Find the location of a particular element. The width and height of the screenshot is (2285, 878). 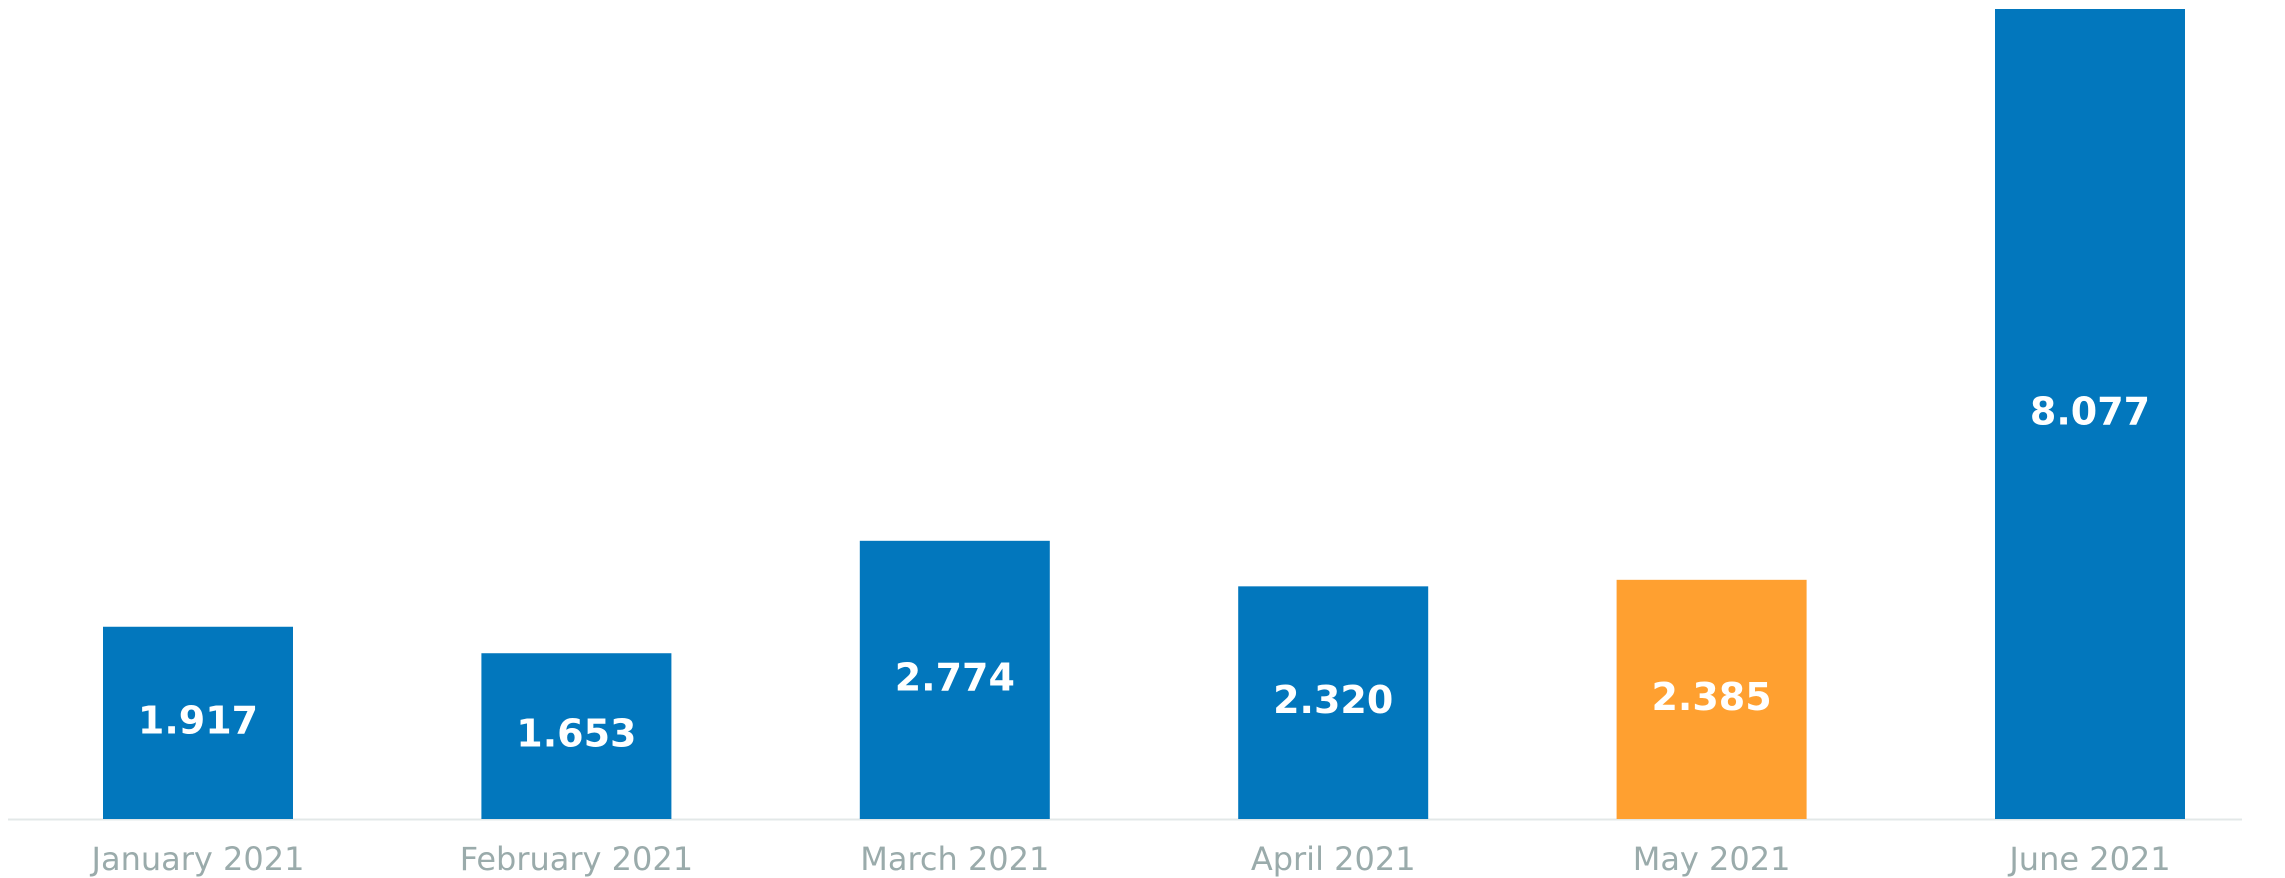

value-label: 8.077 is located at coordinates (2090, 412).